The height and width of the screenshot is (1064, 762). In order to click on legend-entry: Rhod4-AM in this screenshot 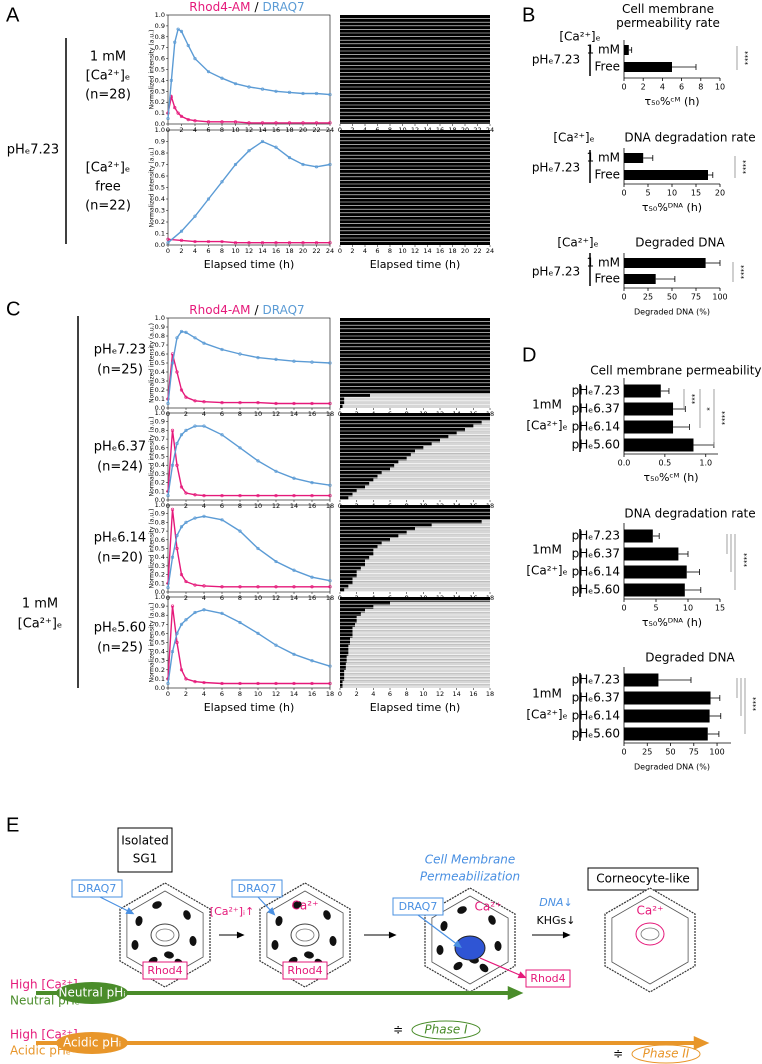, I will do `click(219, 7)`.